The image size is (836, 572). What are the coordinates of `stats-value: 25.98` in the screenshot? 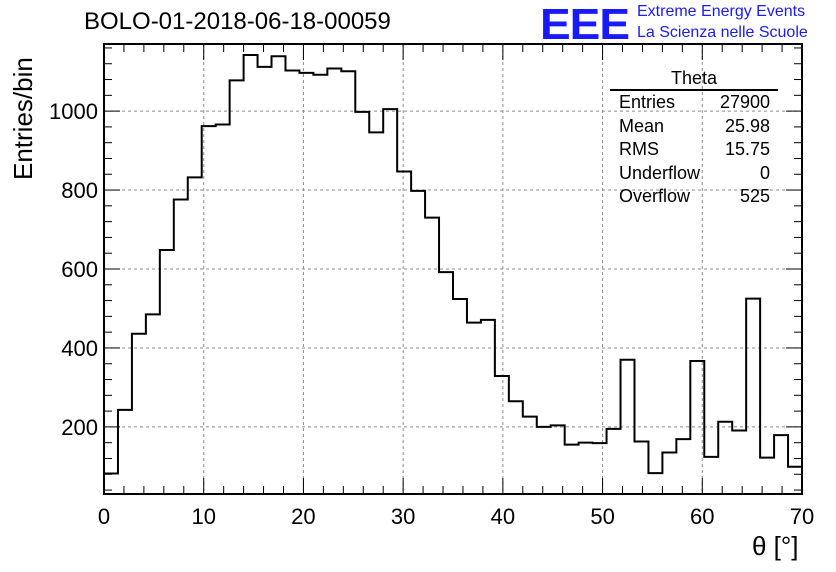 It's located at (747, 125).